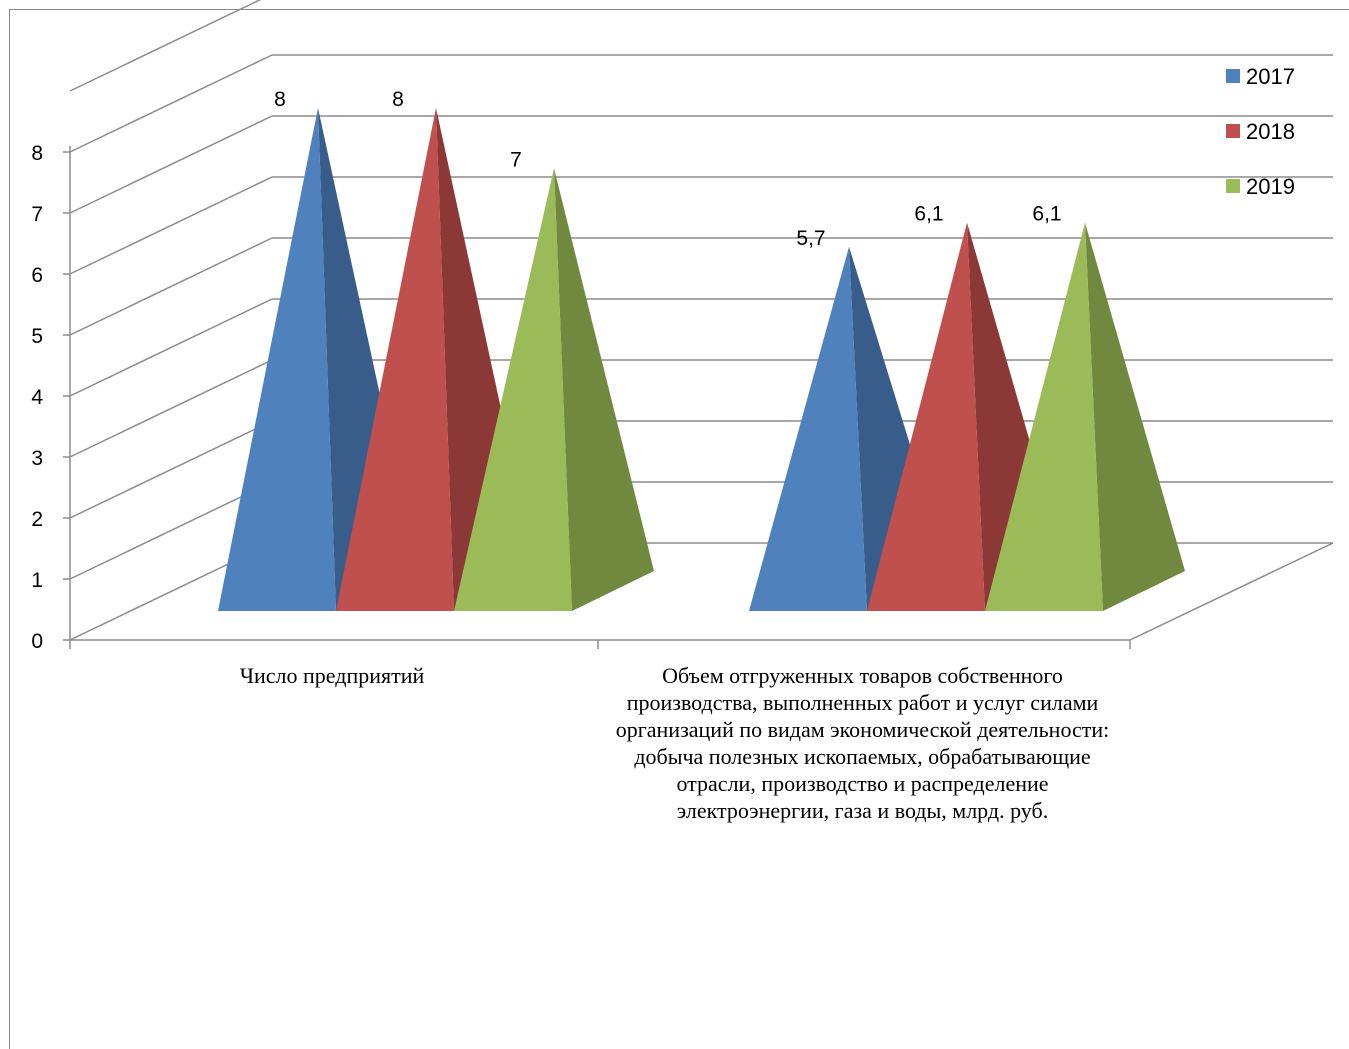 The image size is (1349, 1049). I want to click on legend-label: 2019, so click(1270, 186).